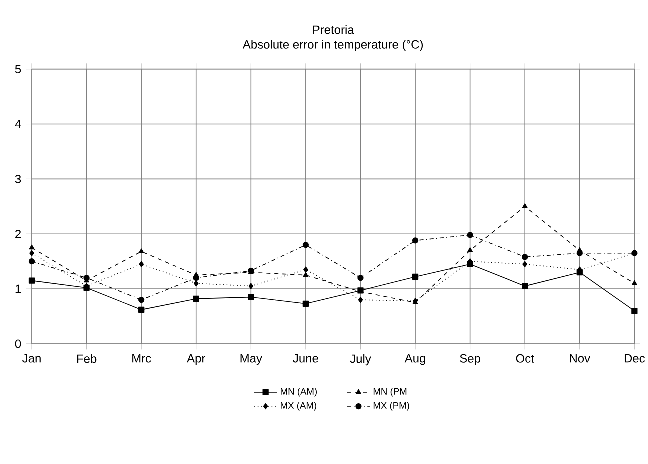 The image size is (648, 464). What do you see at coordinates (18, 69) in the screenshot?
I see `y-tick-label: 5` at bounding box center [18, 69].